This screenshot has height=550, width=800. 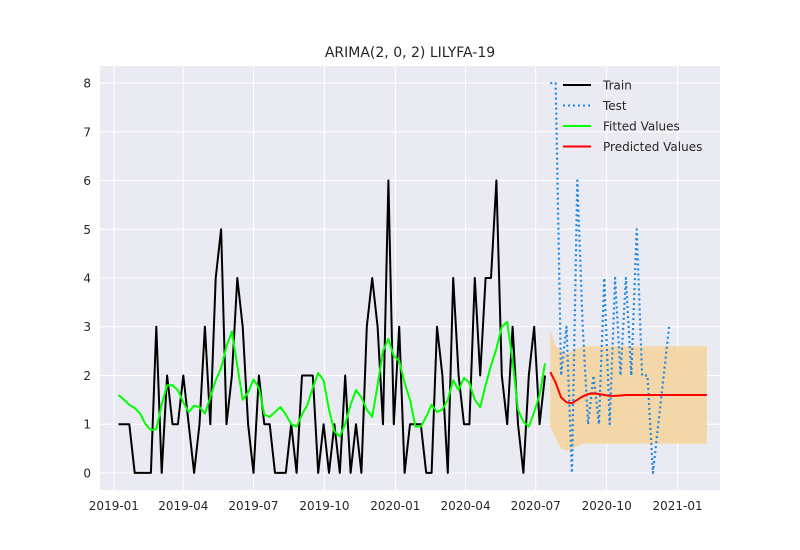 What do you see at coordinates (253, 506) in the screenshot?
I see `x-tick-label: 2019-07` at bounding box center [253, 506].